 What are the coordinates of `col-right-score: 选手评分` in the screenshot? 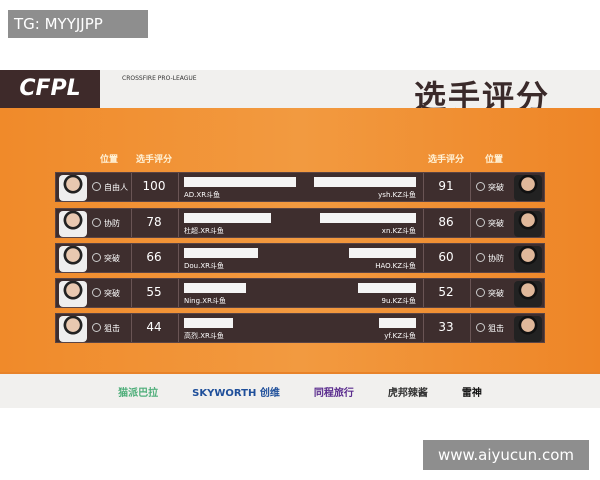 It's located at (446, 160).